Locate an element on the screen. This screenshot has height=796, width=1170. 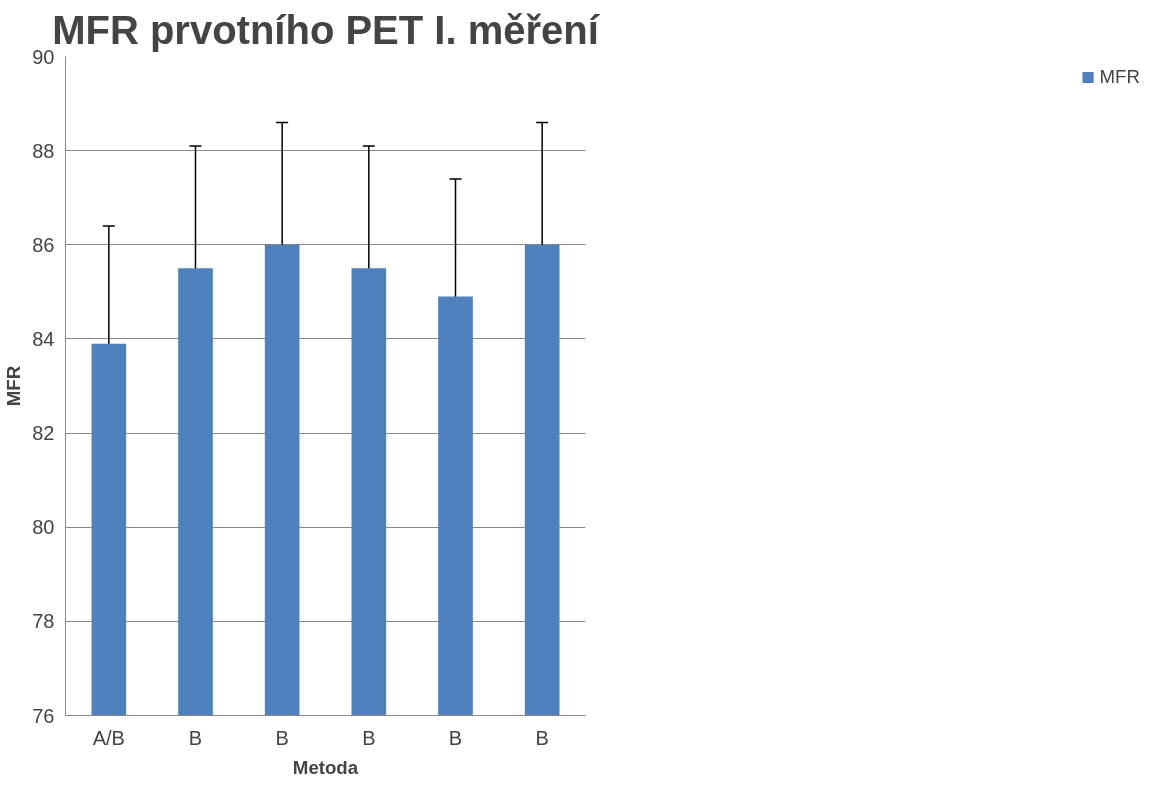
chart-title: MFR prvotního PET I. měření is located at coordinates (326, 29).